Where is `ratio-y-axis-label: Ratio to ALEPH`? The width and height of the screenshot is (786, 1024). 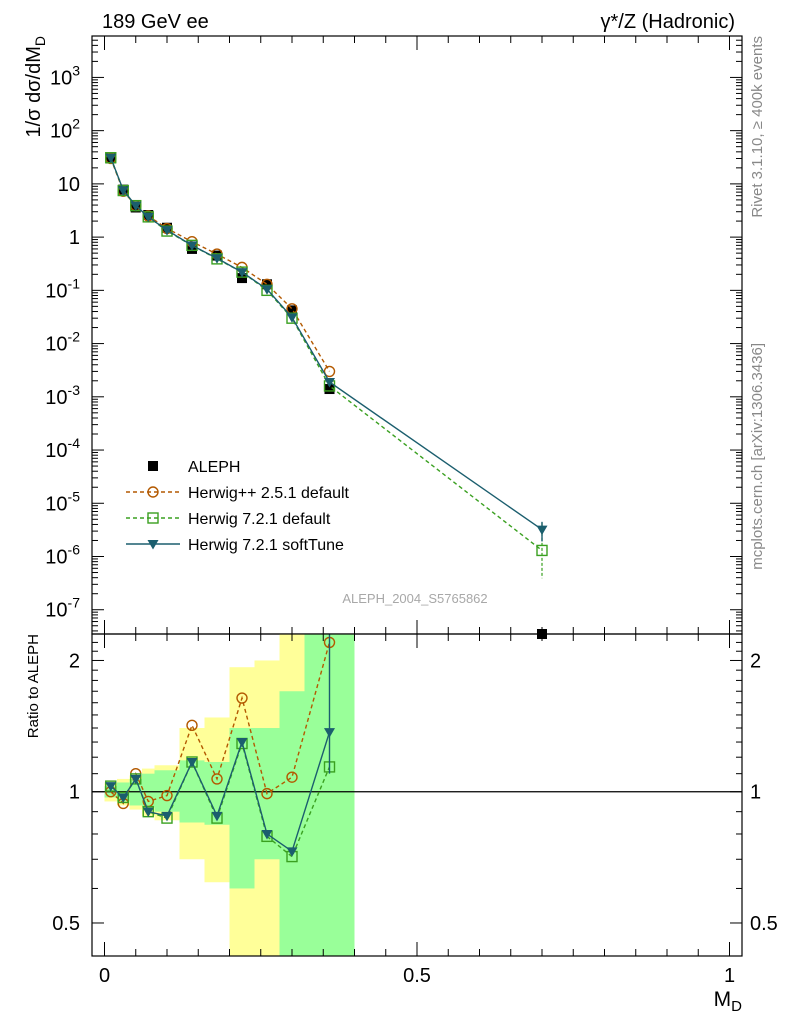 ratio-y-axis-label: Ratio to ALEPH is located at coordinates (33, 686).